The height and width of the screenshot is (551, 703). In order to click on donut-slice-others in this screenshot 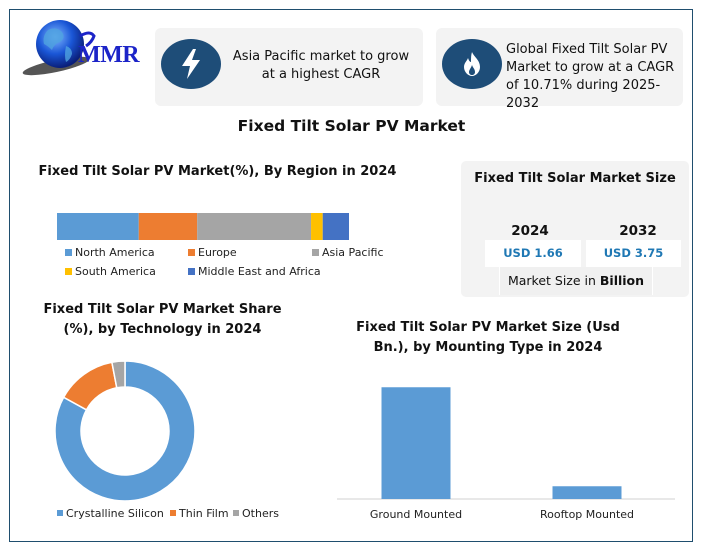, I will do `click(118, 374)`.